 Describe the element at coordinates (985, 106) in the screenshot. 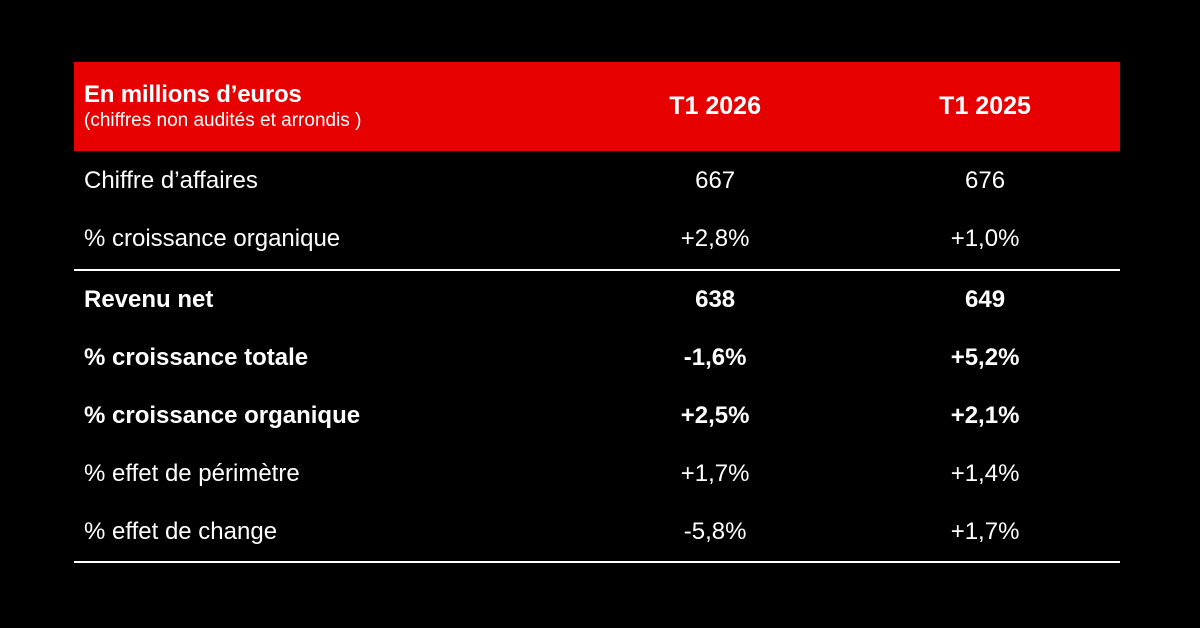

I see `header-period-previous: T1 2025` at that location.